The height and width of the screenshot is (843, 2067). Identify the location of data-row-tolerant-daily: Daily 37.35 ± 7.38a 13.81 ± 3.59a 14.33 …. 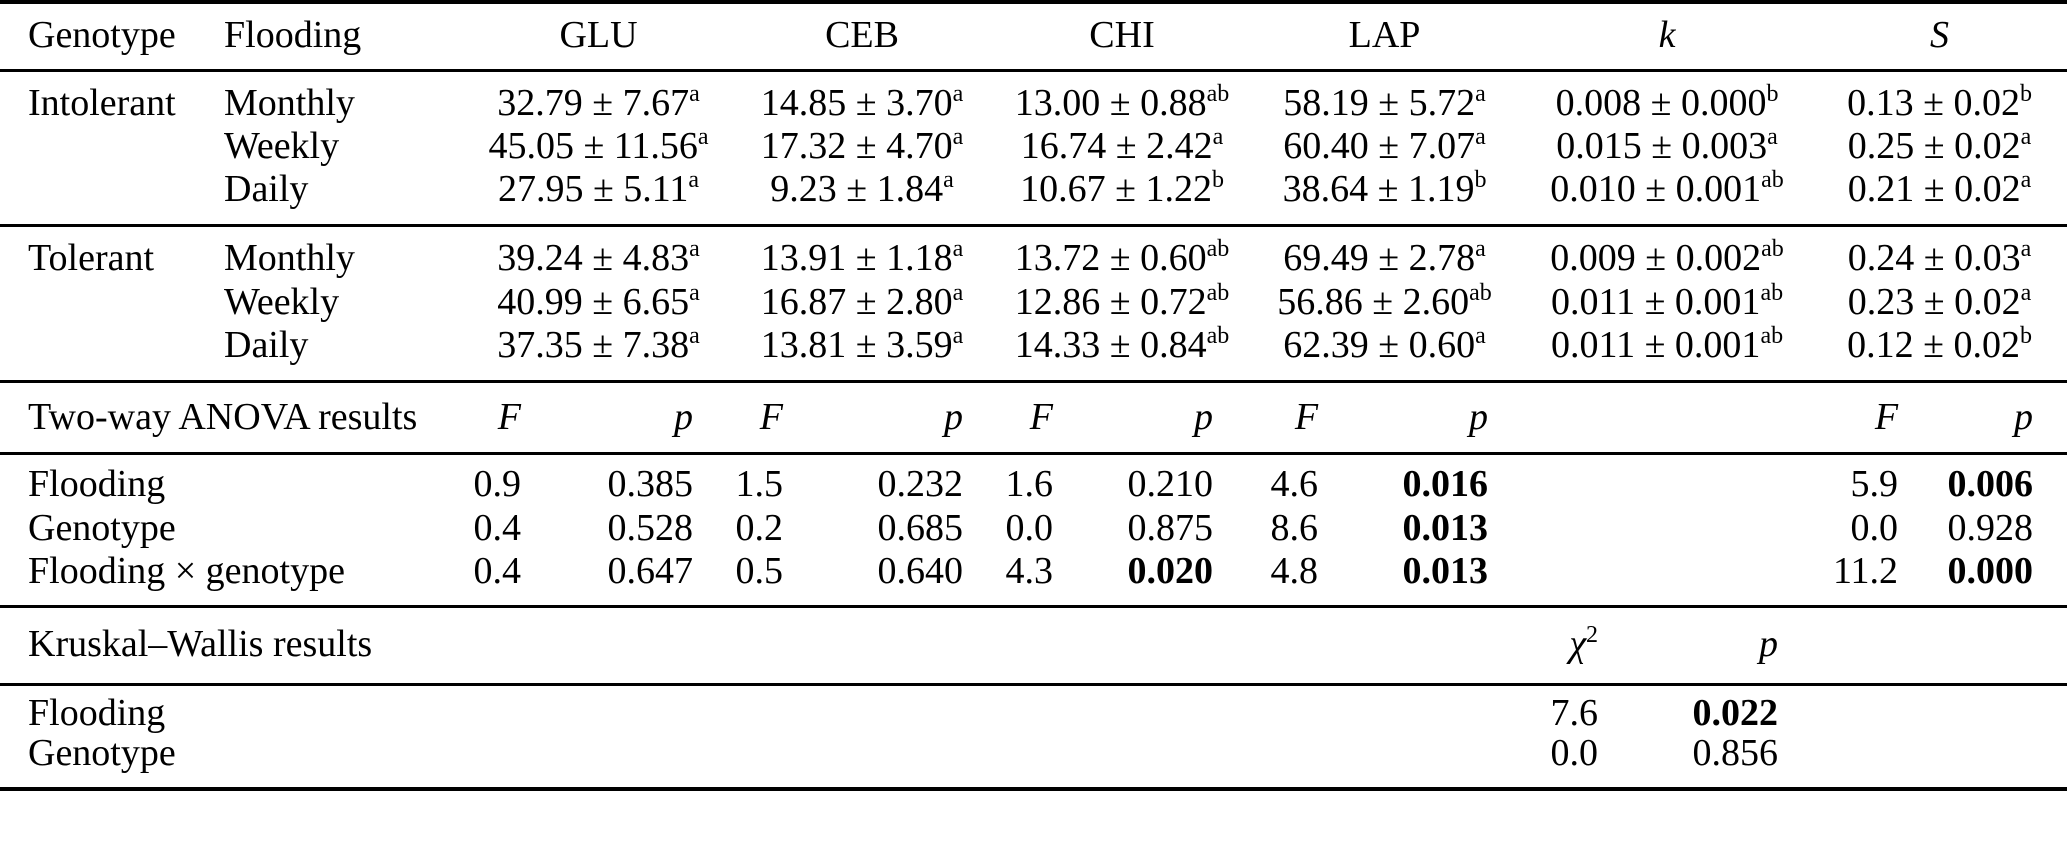
(1033, 353).